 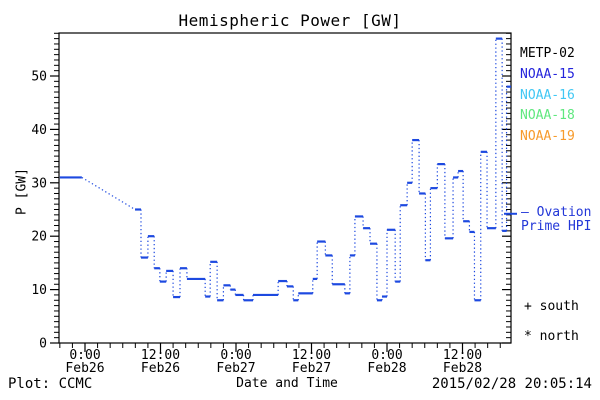 I want to click on south-marker-key: + south, so click(x=551, y=306).